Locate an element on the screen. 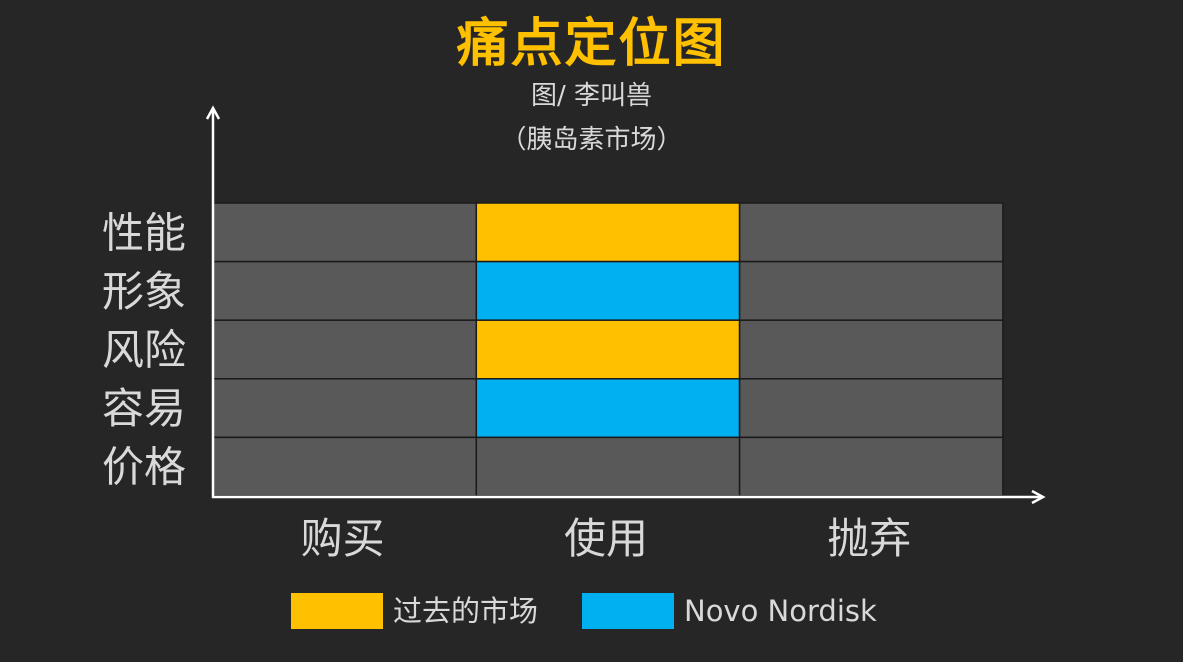  heatmap-cell-r3-c0 is located at coordinates (345, 408).